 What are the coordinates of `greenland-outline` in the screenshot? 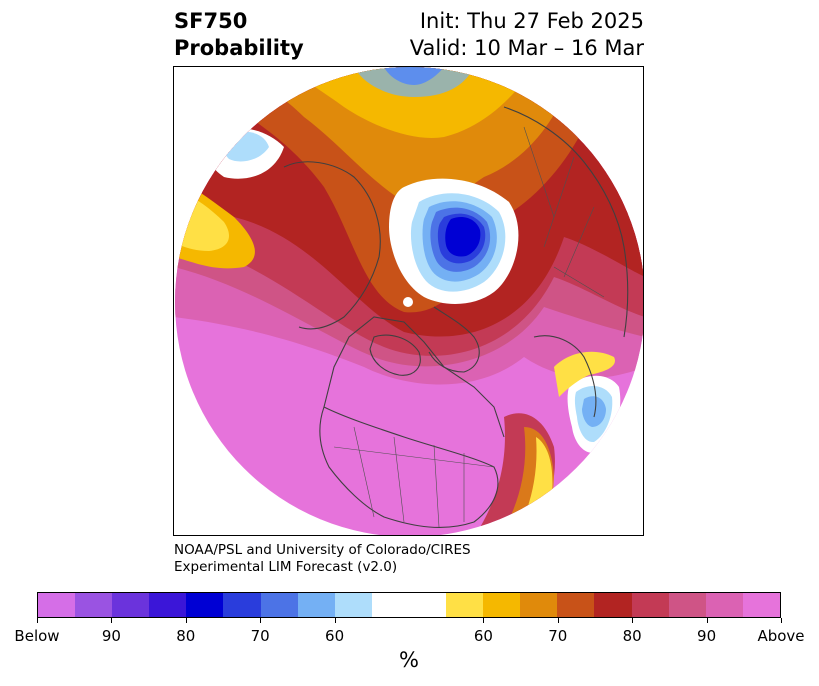 It's located at (454, 339).